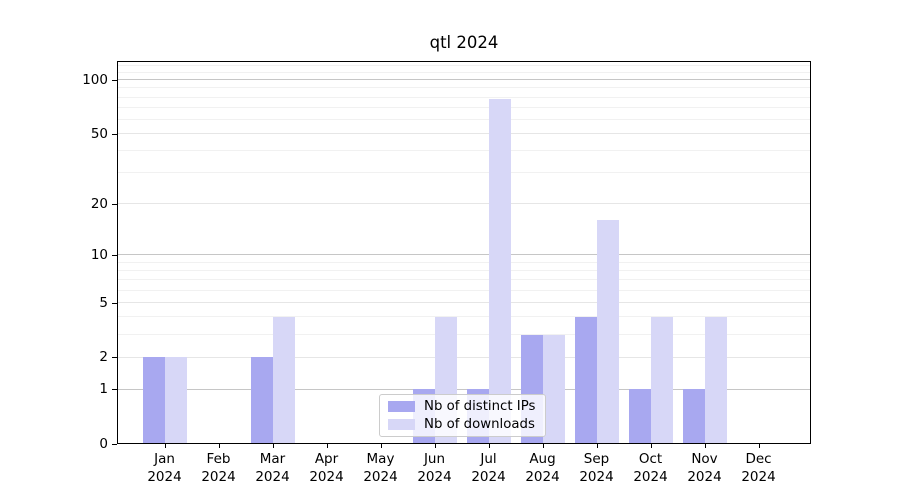 Image resolution: width=900 pixels, height=500 pixels. I want to click on legend-swatch-distinct-ips, so click(401, 407).